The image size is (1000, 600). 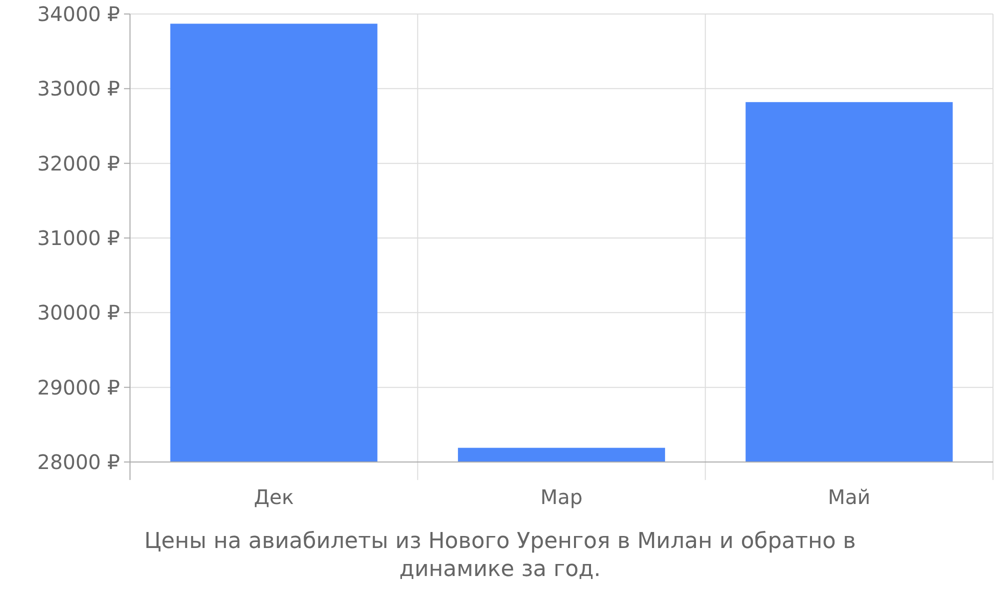 What do you see at coordinates (274, 497) in the screenshot?
I see `x-tick-label: Дек` at bounding box center [274, 497].